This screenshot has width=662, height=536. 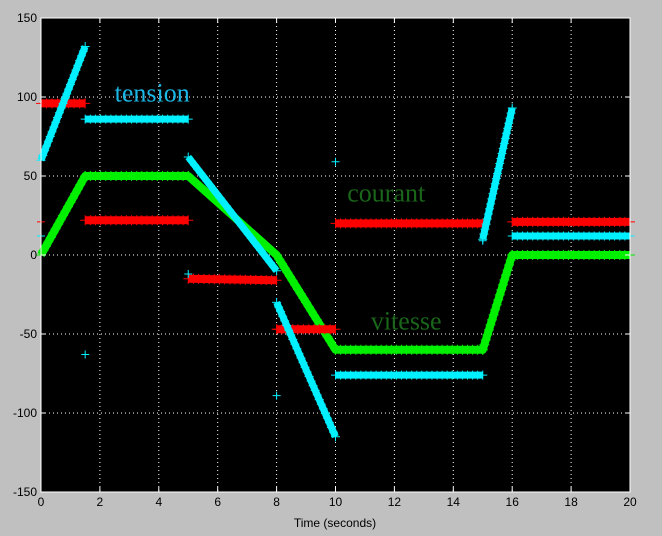 I want to click on y-tick-label-0: -150, so click(x=25, y=492).